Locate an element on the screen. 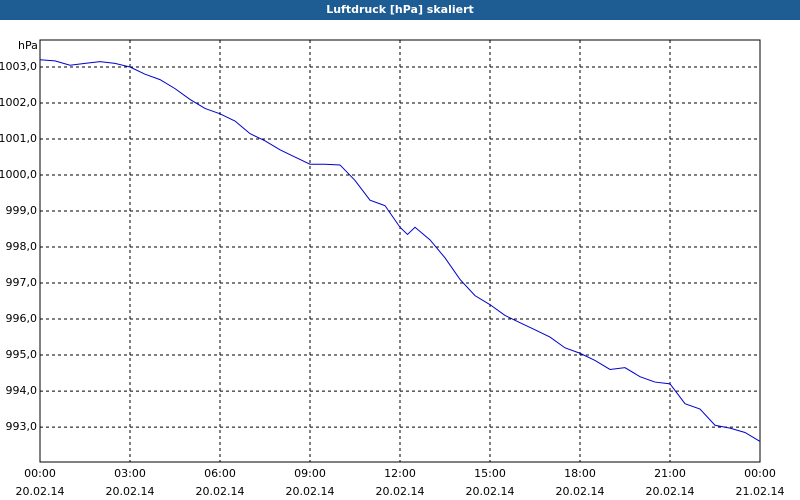 This screenshot has width=800, height=500. x-tick-label: 03:00 20.02.14 is located at coordinates (130, 482).